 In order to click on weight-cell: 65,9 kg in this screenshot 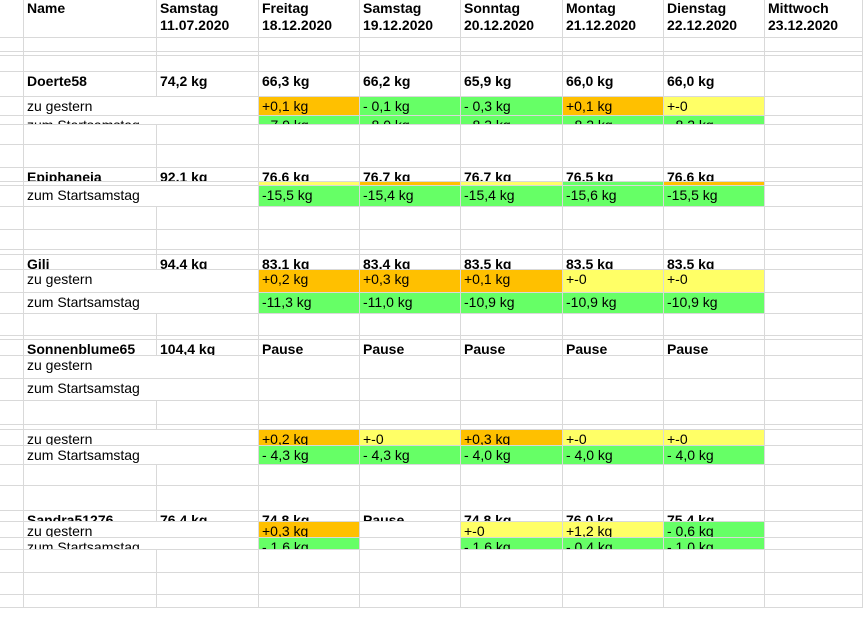, I will do `click(512, 84)`.